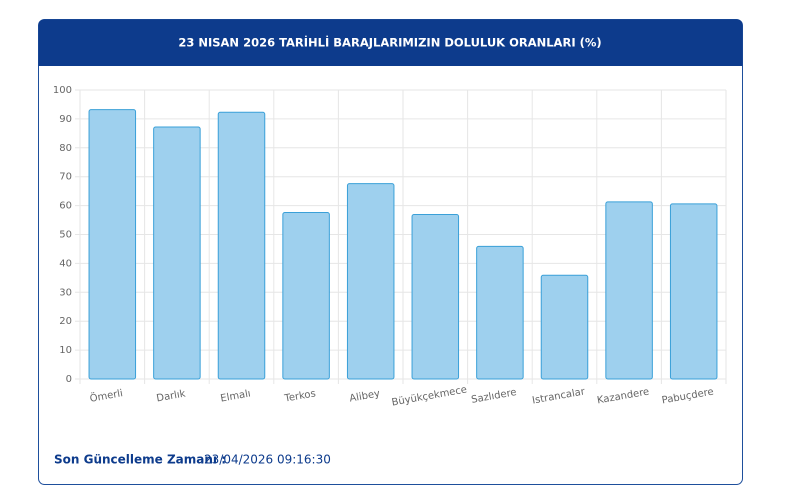  I want to click on y-tick-label: 80, so click(65, 148).